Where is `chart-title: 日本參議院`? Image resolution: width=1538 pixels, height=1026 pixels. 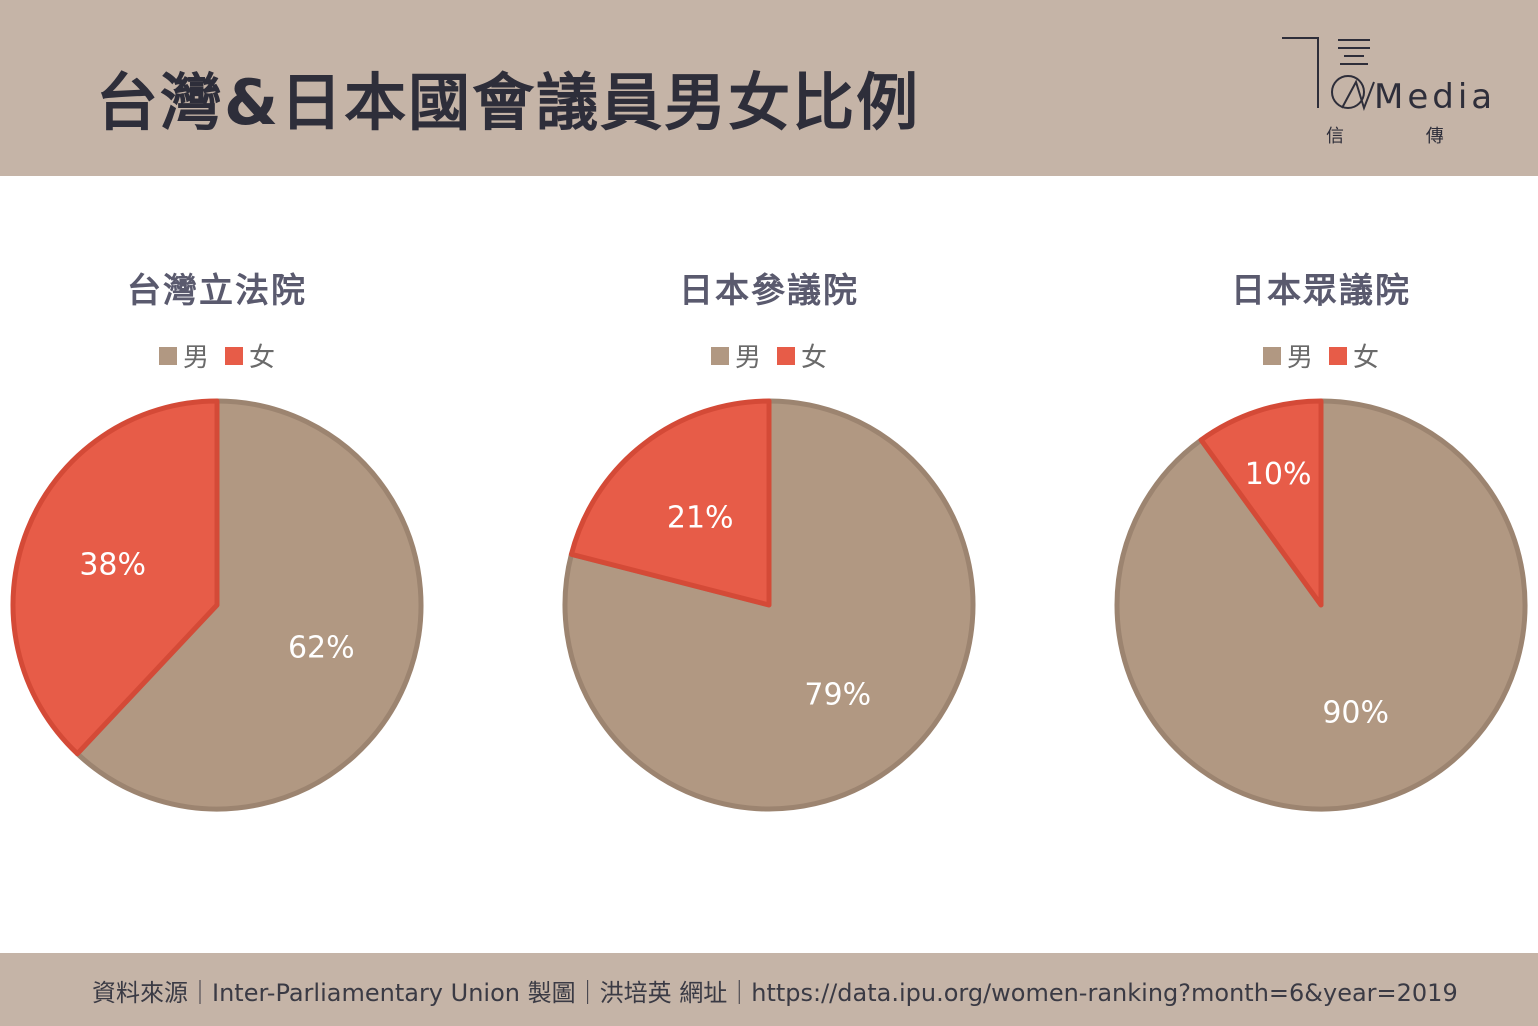 chart-title: 日本參議院 is located at coordinates (769, 291).